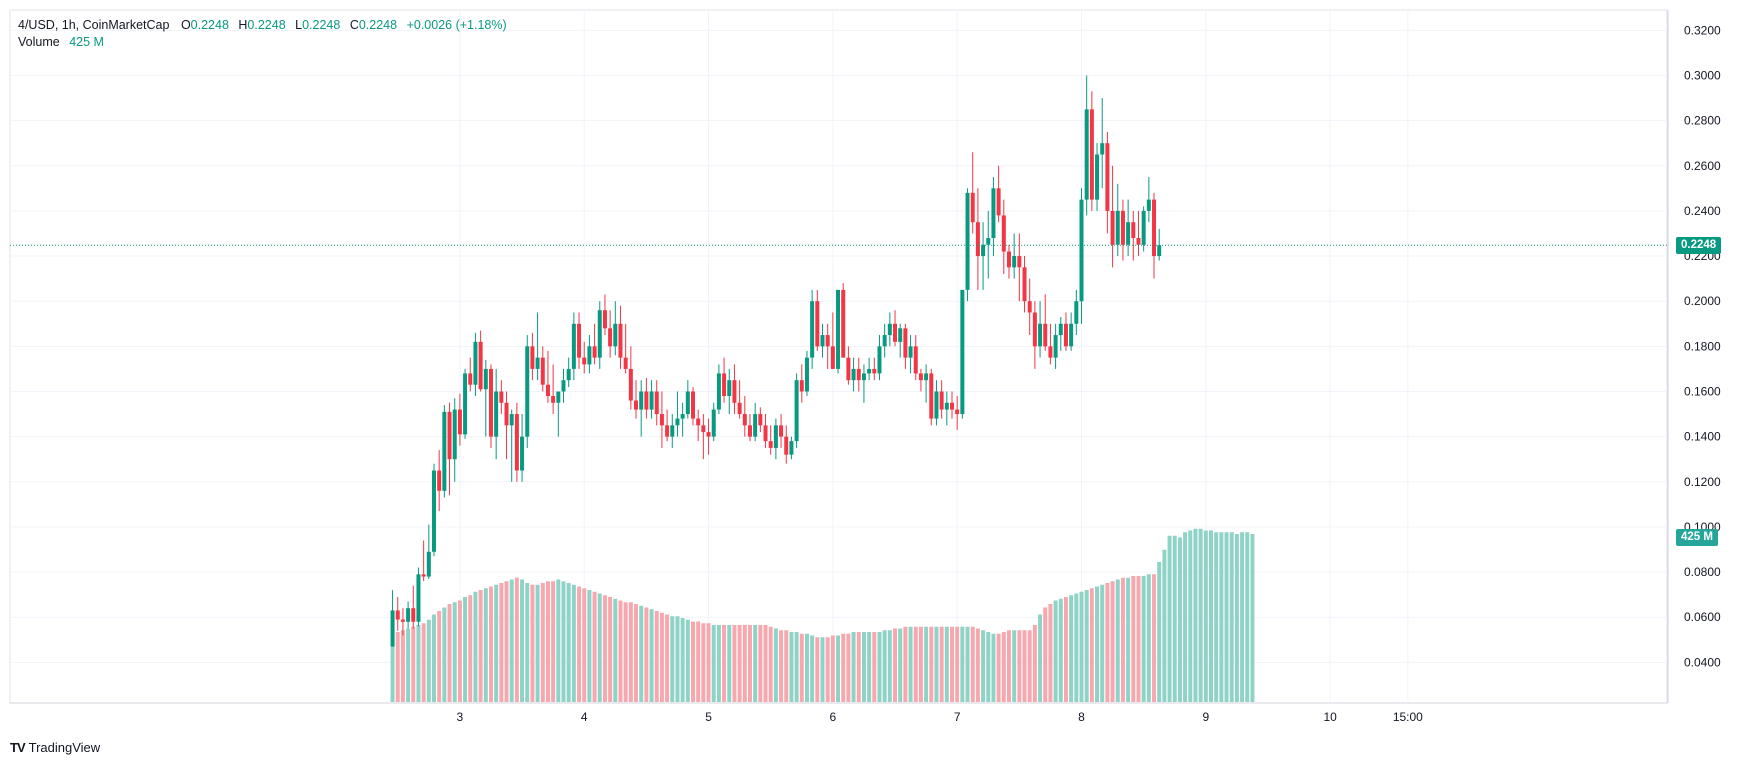  Describe the element at coordinates (460, 717) in the screenshot. I see `time-tick-label: 3` at that location.